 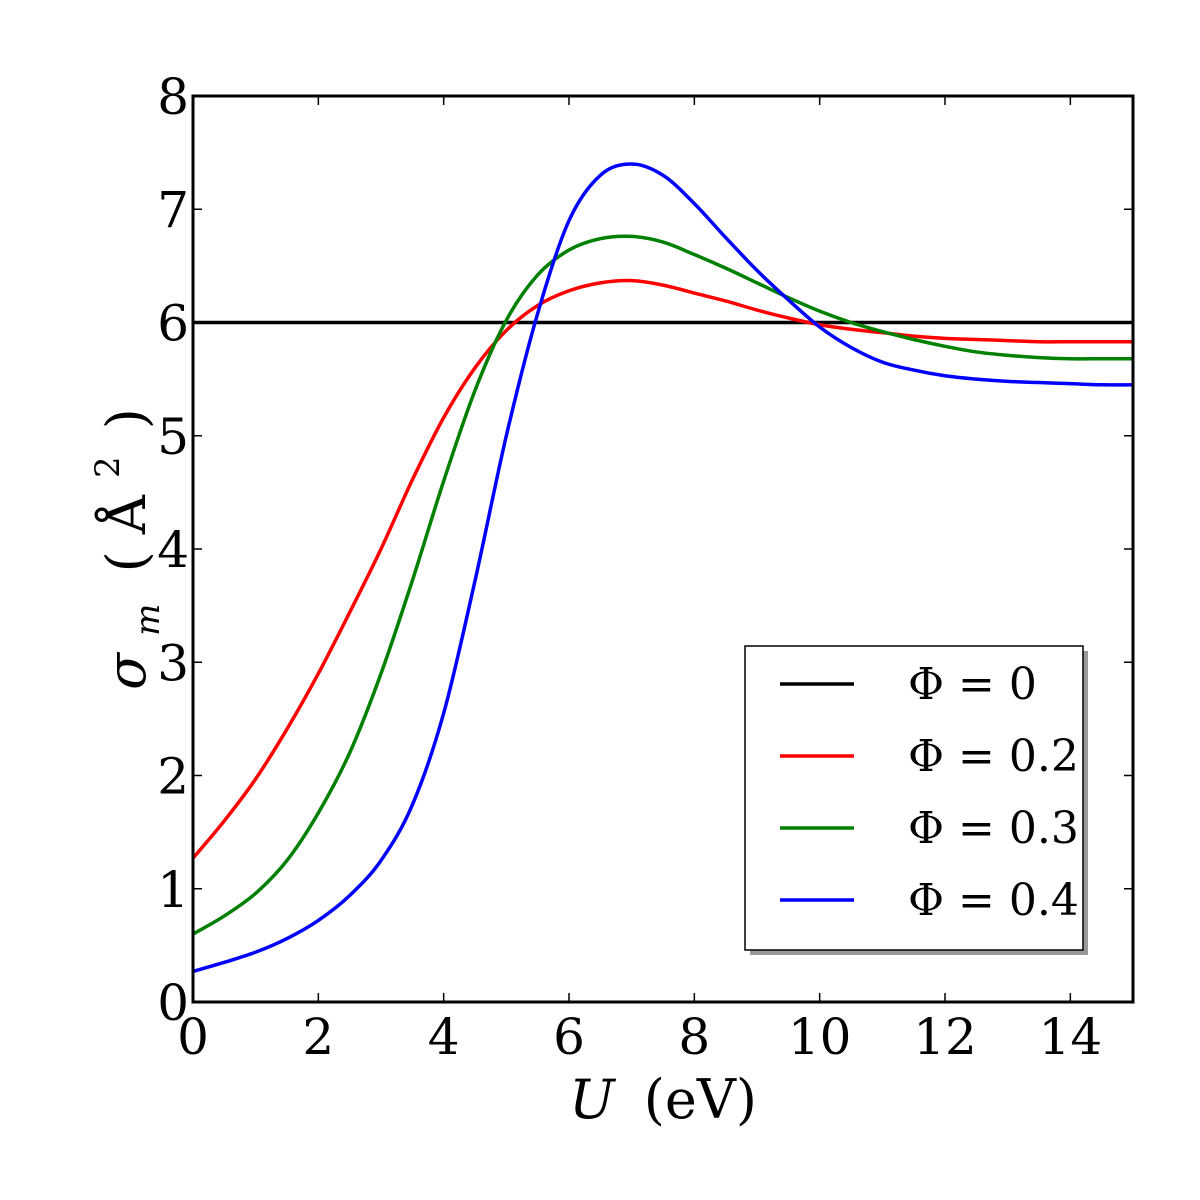 What do you see at coordinates (173, 324) in the screenshot?
I see `y-tick-label: 6` at bounding box center [173, 324].